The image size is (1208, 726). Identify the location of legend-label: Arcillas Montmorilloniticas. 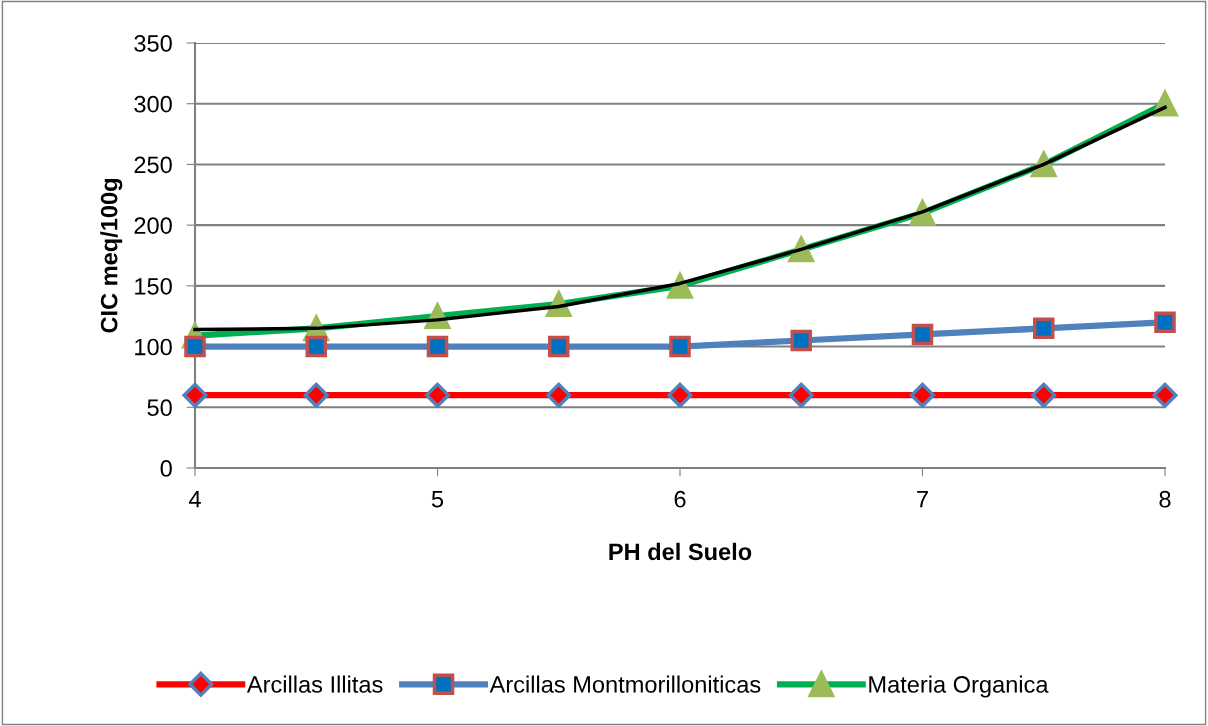
(625, 684).